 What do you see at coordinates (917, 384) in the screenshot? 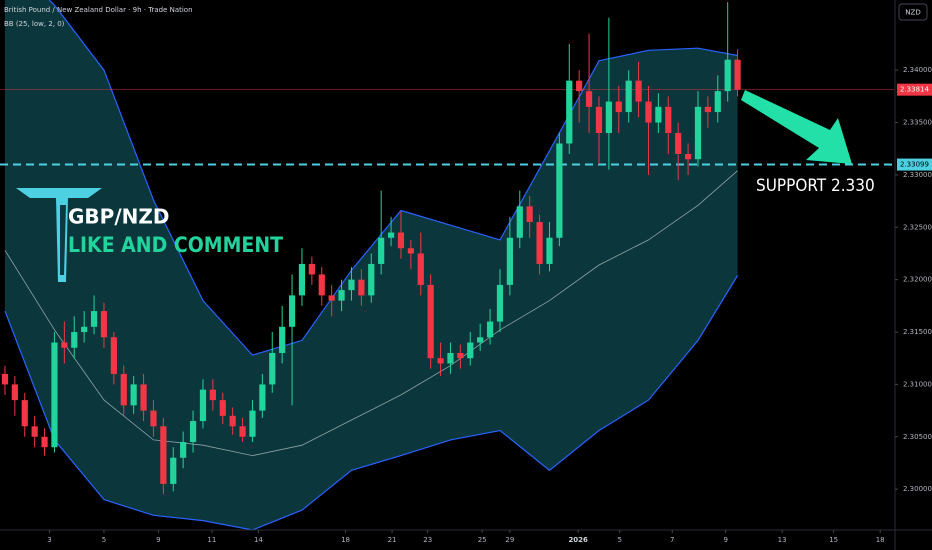
I see `y-tick-label: 2.31000` at bounding box center [917, 384].